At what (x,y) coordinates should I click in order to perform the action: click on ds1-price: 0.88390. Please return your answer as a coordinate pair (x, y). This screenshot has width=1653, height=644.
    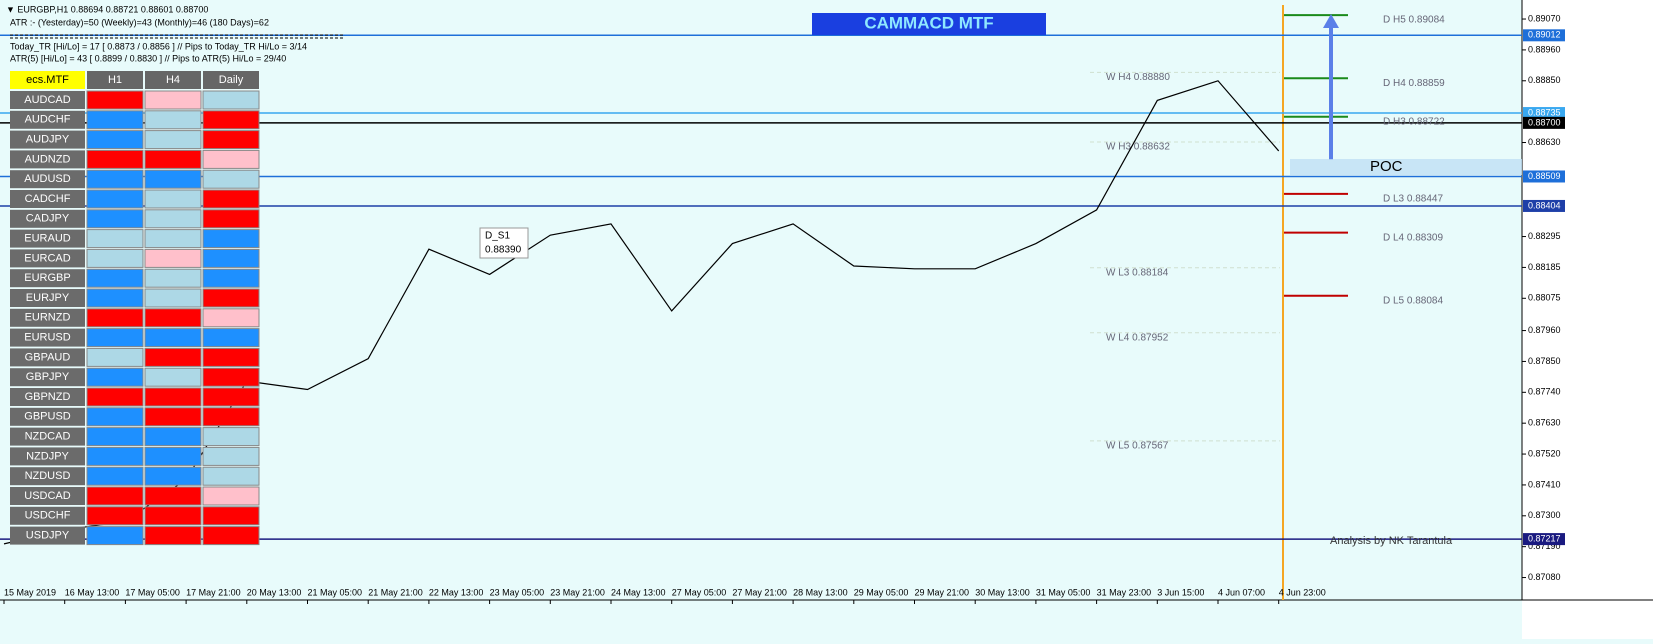
    Looking at the image, I should click on (503, 250).